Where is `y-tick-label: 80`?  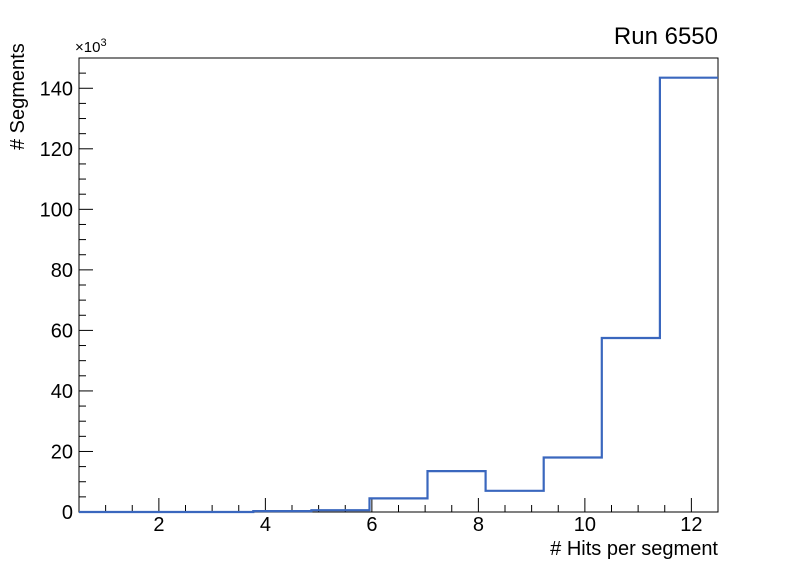
y-tick-label: 80 is located at coordinates (62, 271).